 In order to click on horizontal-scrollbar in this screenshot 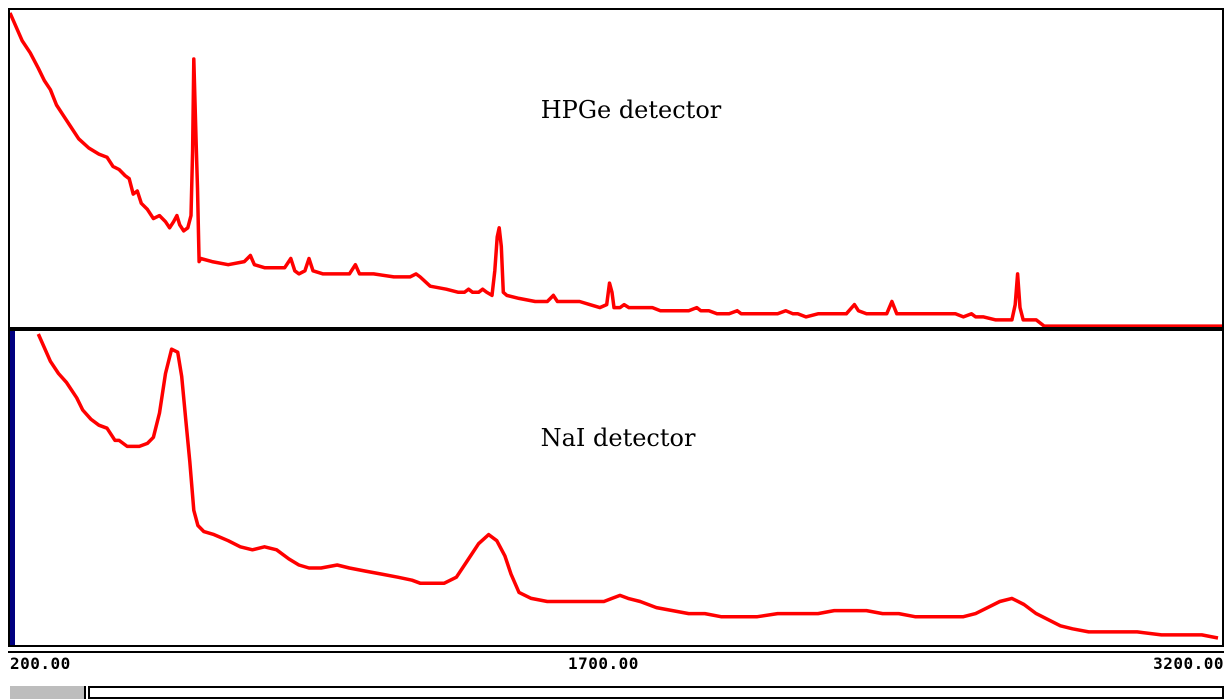, I will do `click(616, 692)`.